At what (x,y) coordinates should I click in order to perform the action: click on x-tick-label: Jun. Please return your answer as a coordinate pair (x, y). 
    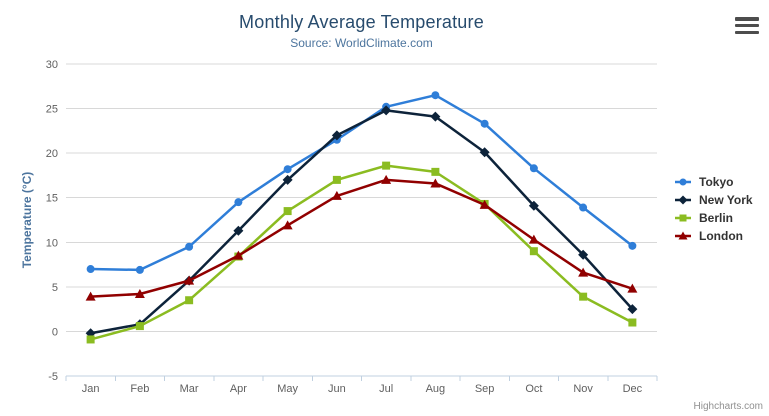
    Looking at the image, I should click on (337, 389).